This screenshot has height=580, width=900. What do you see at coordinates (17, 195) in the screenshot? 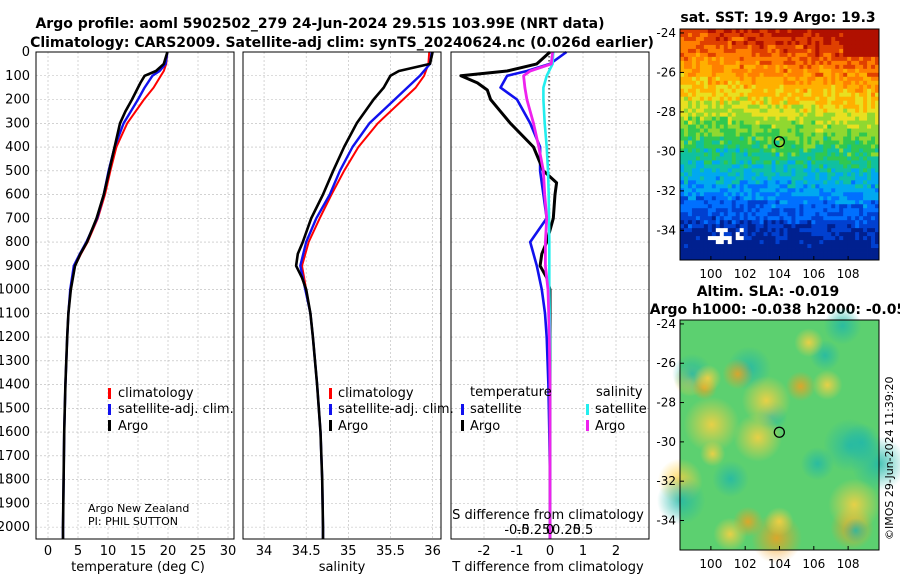
I see `depth-tick-label: 600` at bounding box center [17, 195].